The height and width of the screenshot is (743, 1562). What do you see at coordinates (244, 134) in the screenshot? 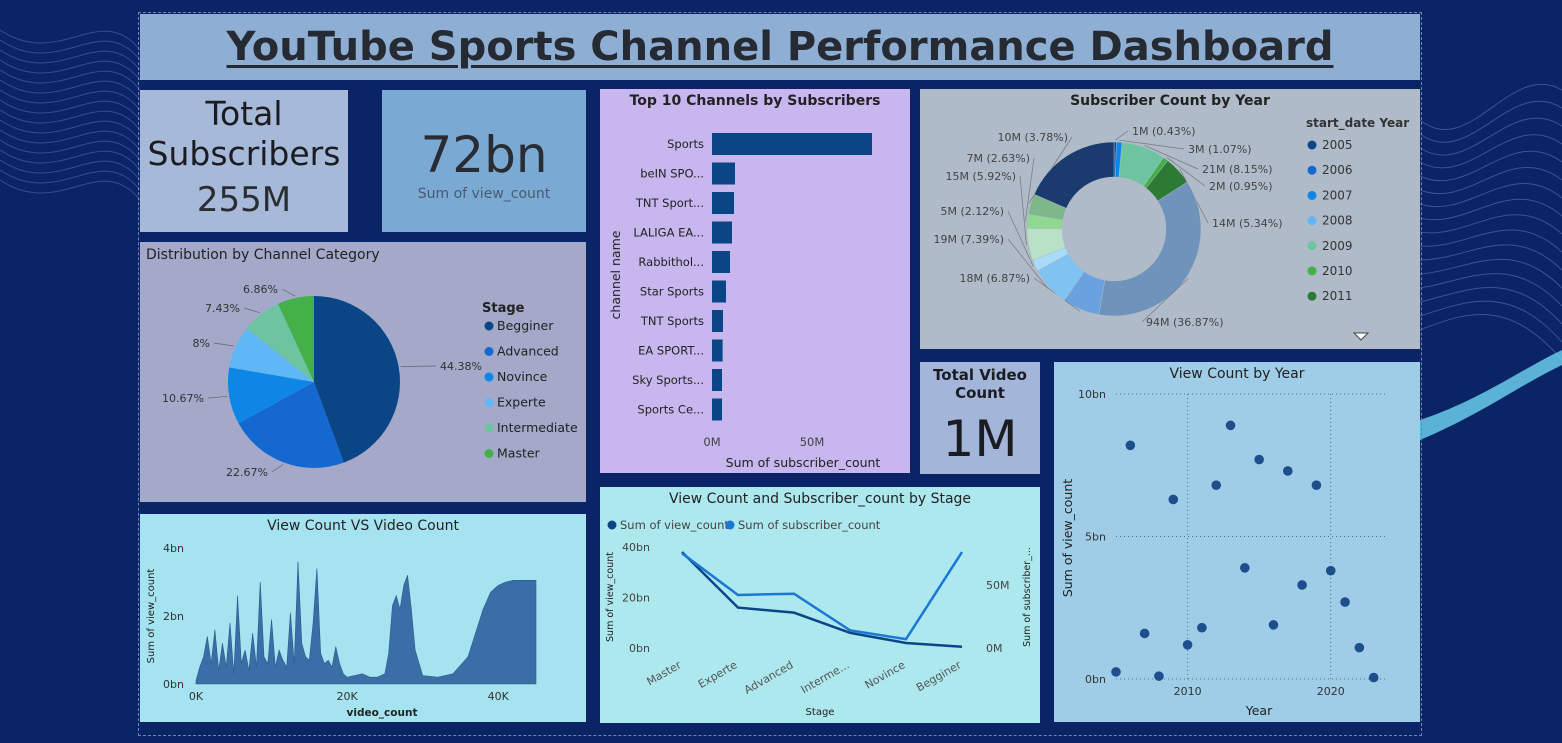
I see `total-subscribers-label: Total Subscribers` at bounding box center [244, 134].